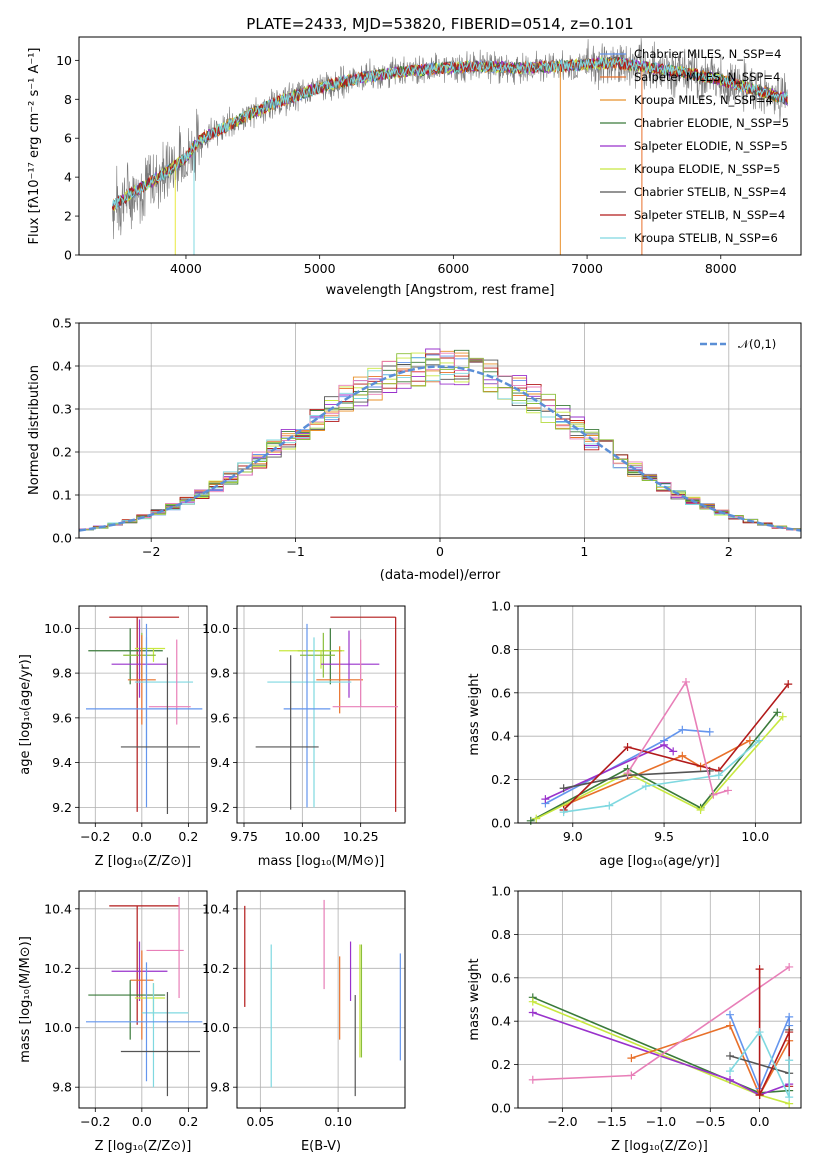  Describe the element at coordinates (338, 1121) in the screenshot. I see `x-tick-label: 0.10` at that location.